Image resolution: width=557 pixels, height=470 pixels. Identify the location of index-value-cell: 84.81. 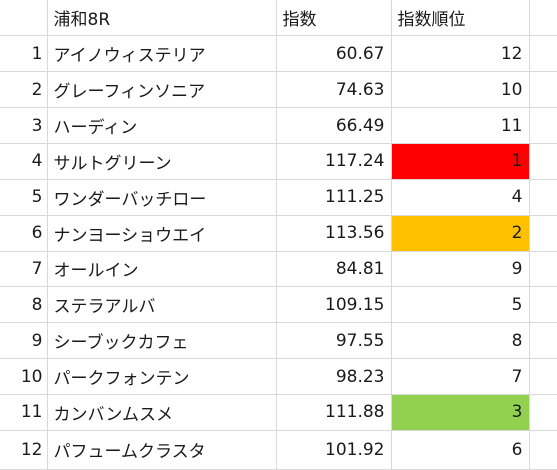
(334, 269).